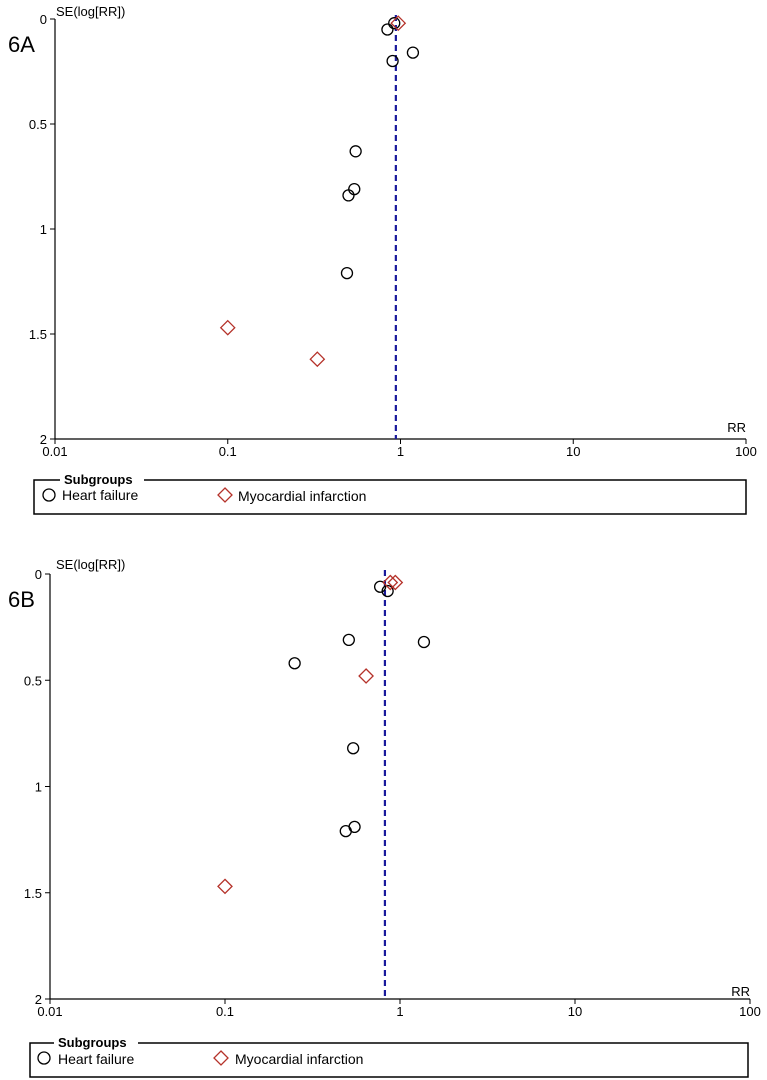 The image size is (767, 1080). Describe the element at coordinates (21, 599) in the screenshot. I see `panel-label: 6B` at that location.